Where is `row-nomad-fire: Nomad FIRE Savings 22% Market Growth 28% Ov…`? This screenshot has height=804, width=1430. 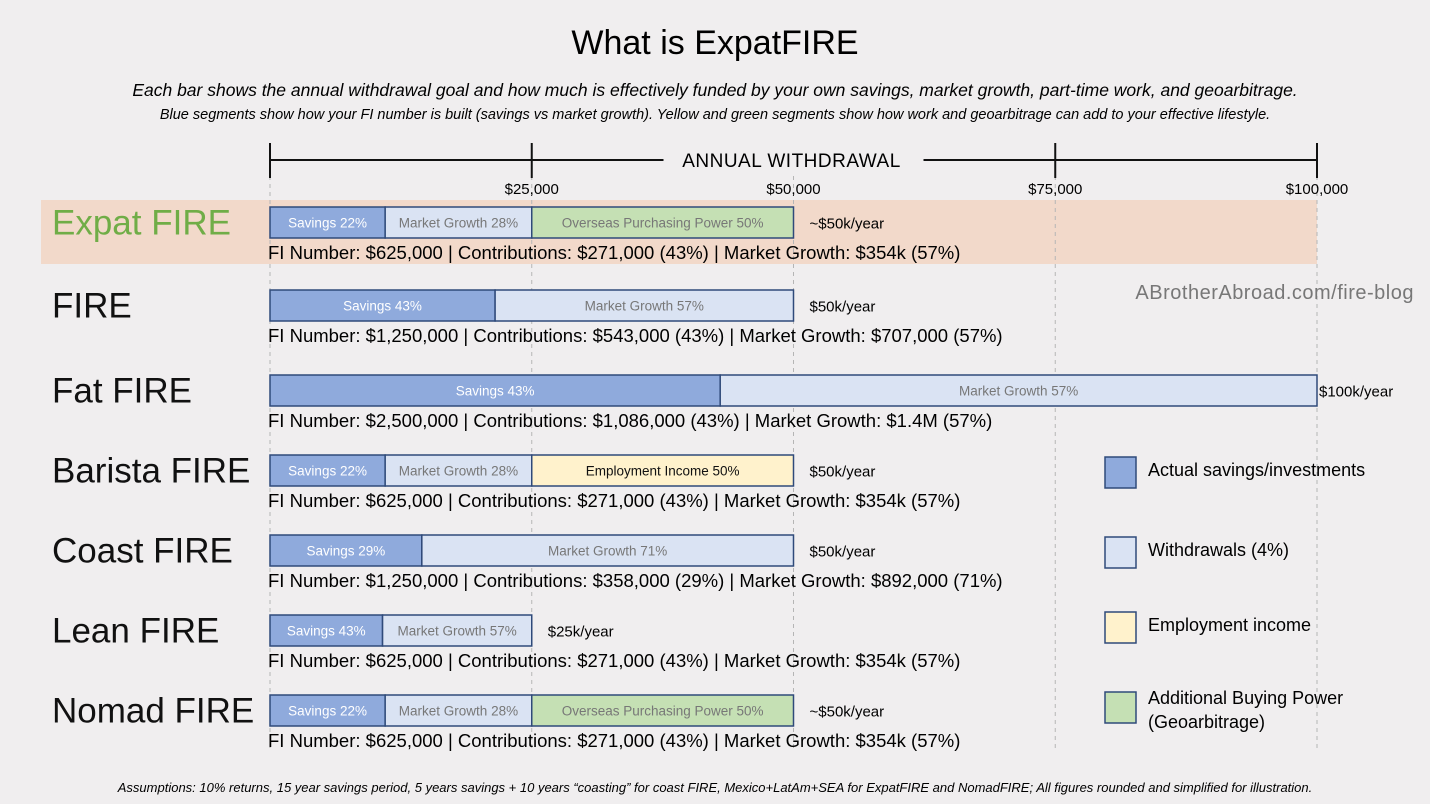 row-nomad-fire: Nomad FIRE Savings 22% Market Growth 28% Ov… is located at coordinates (506, 722).